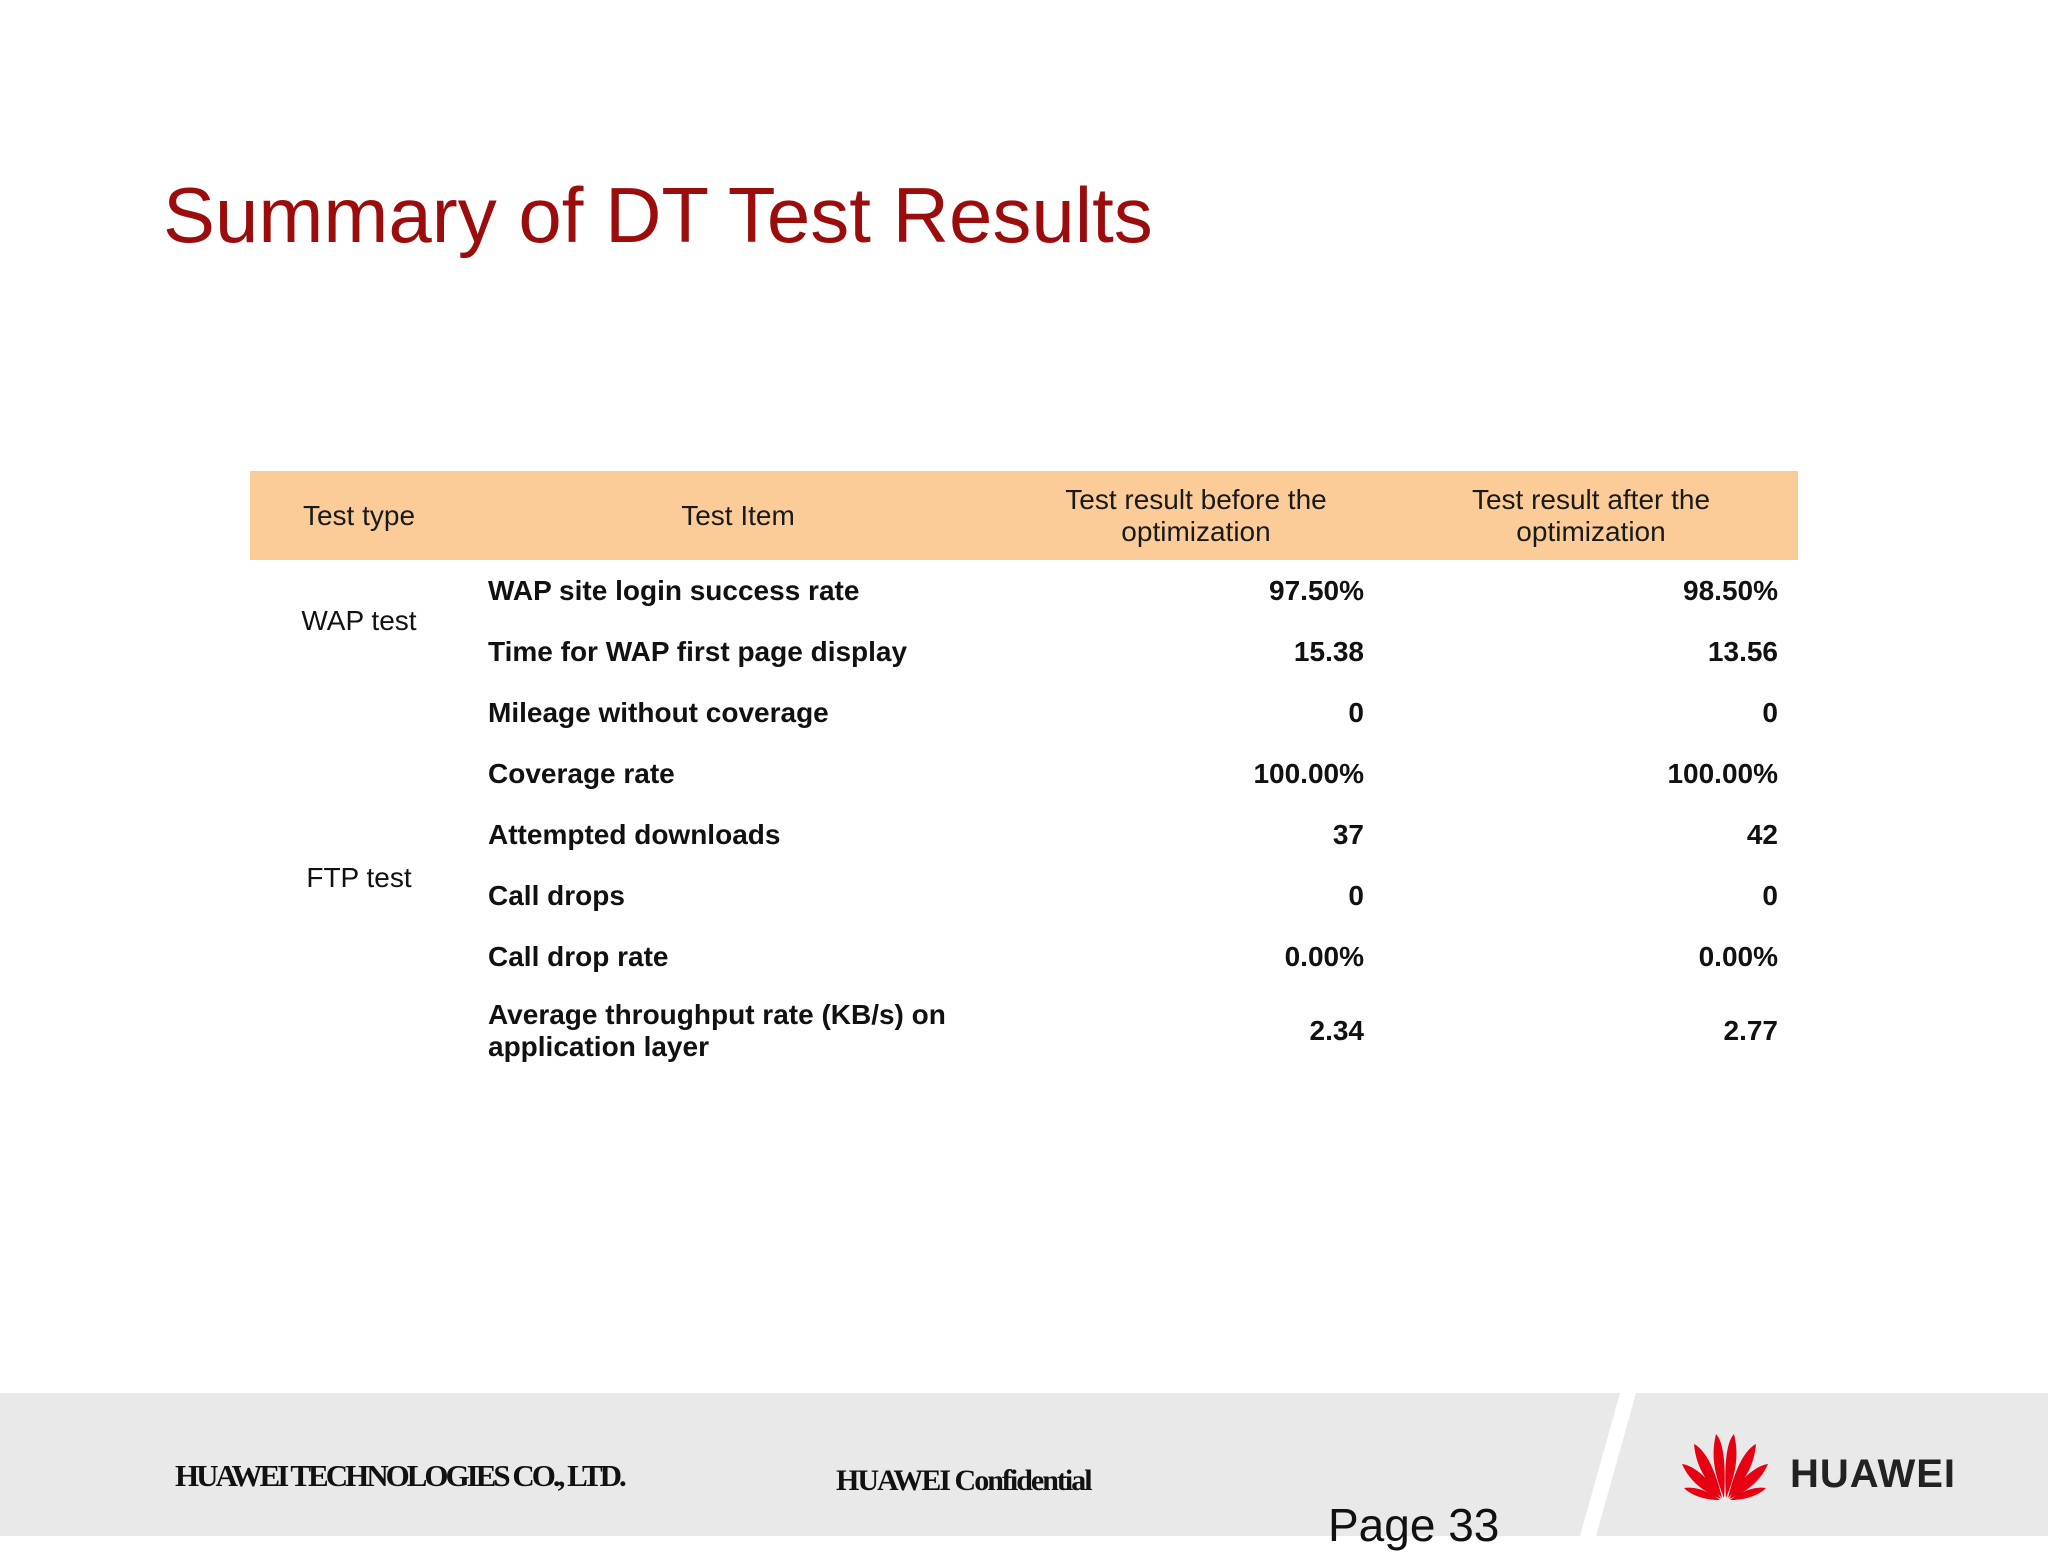 The height and width of the screenshot is (1552, 2048). I want to click on table-row: FTP test Mileage without coverage 0 0, so click(1024, 788).